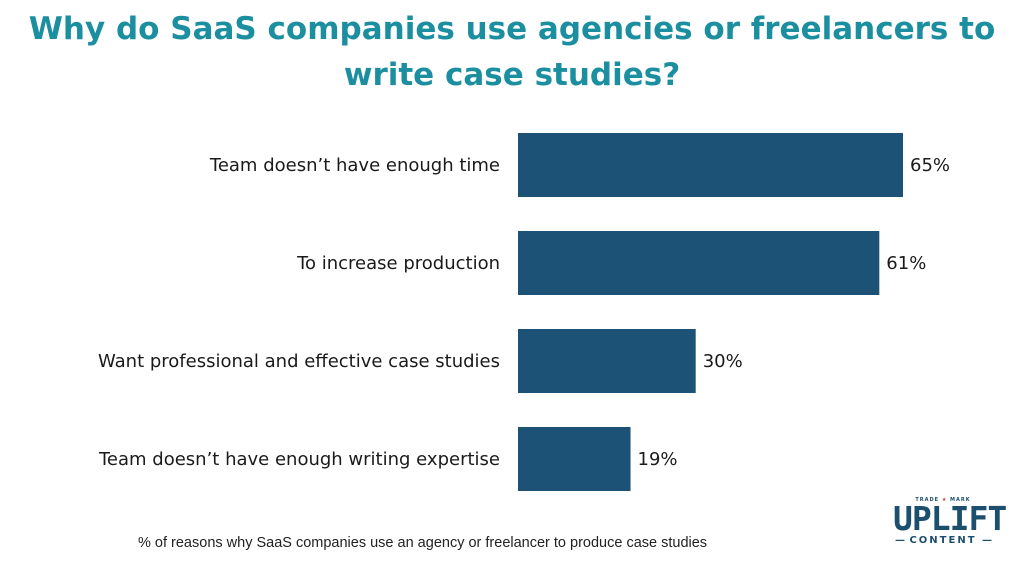  Describe the element at coordinates (943, 540) in the screenshot. I see `logo-subtitle: — CONTENT —` at that location.